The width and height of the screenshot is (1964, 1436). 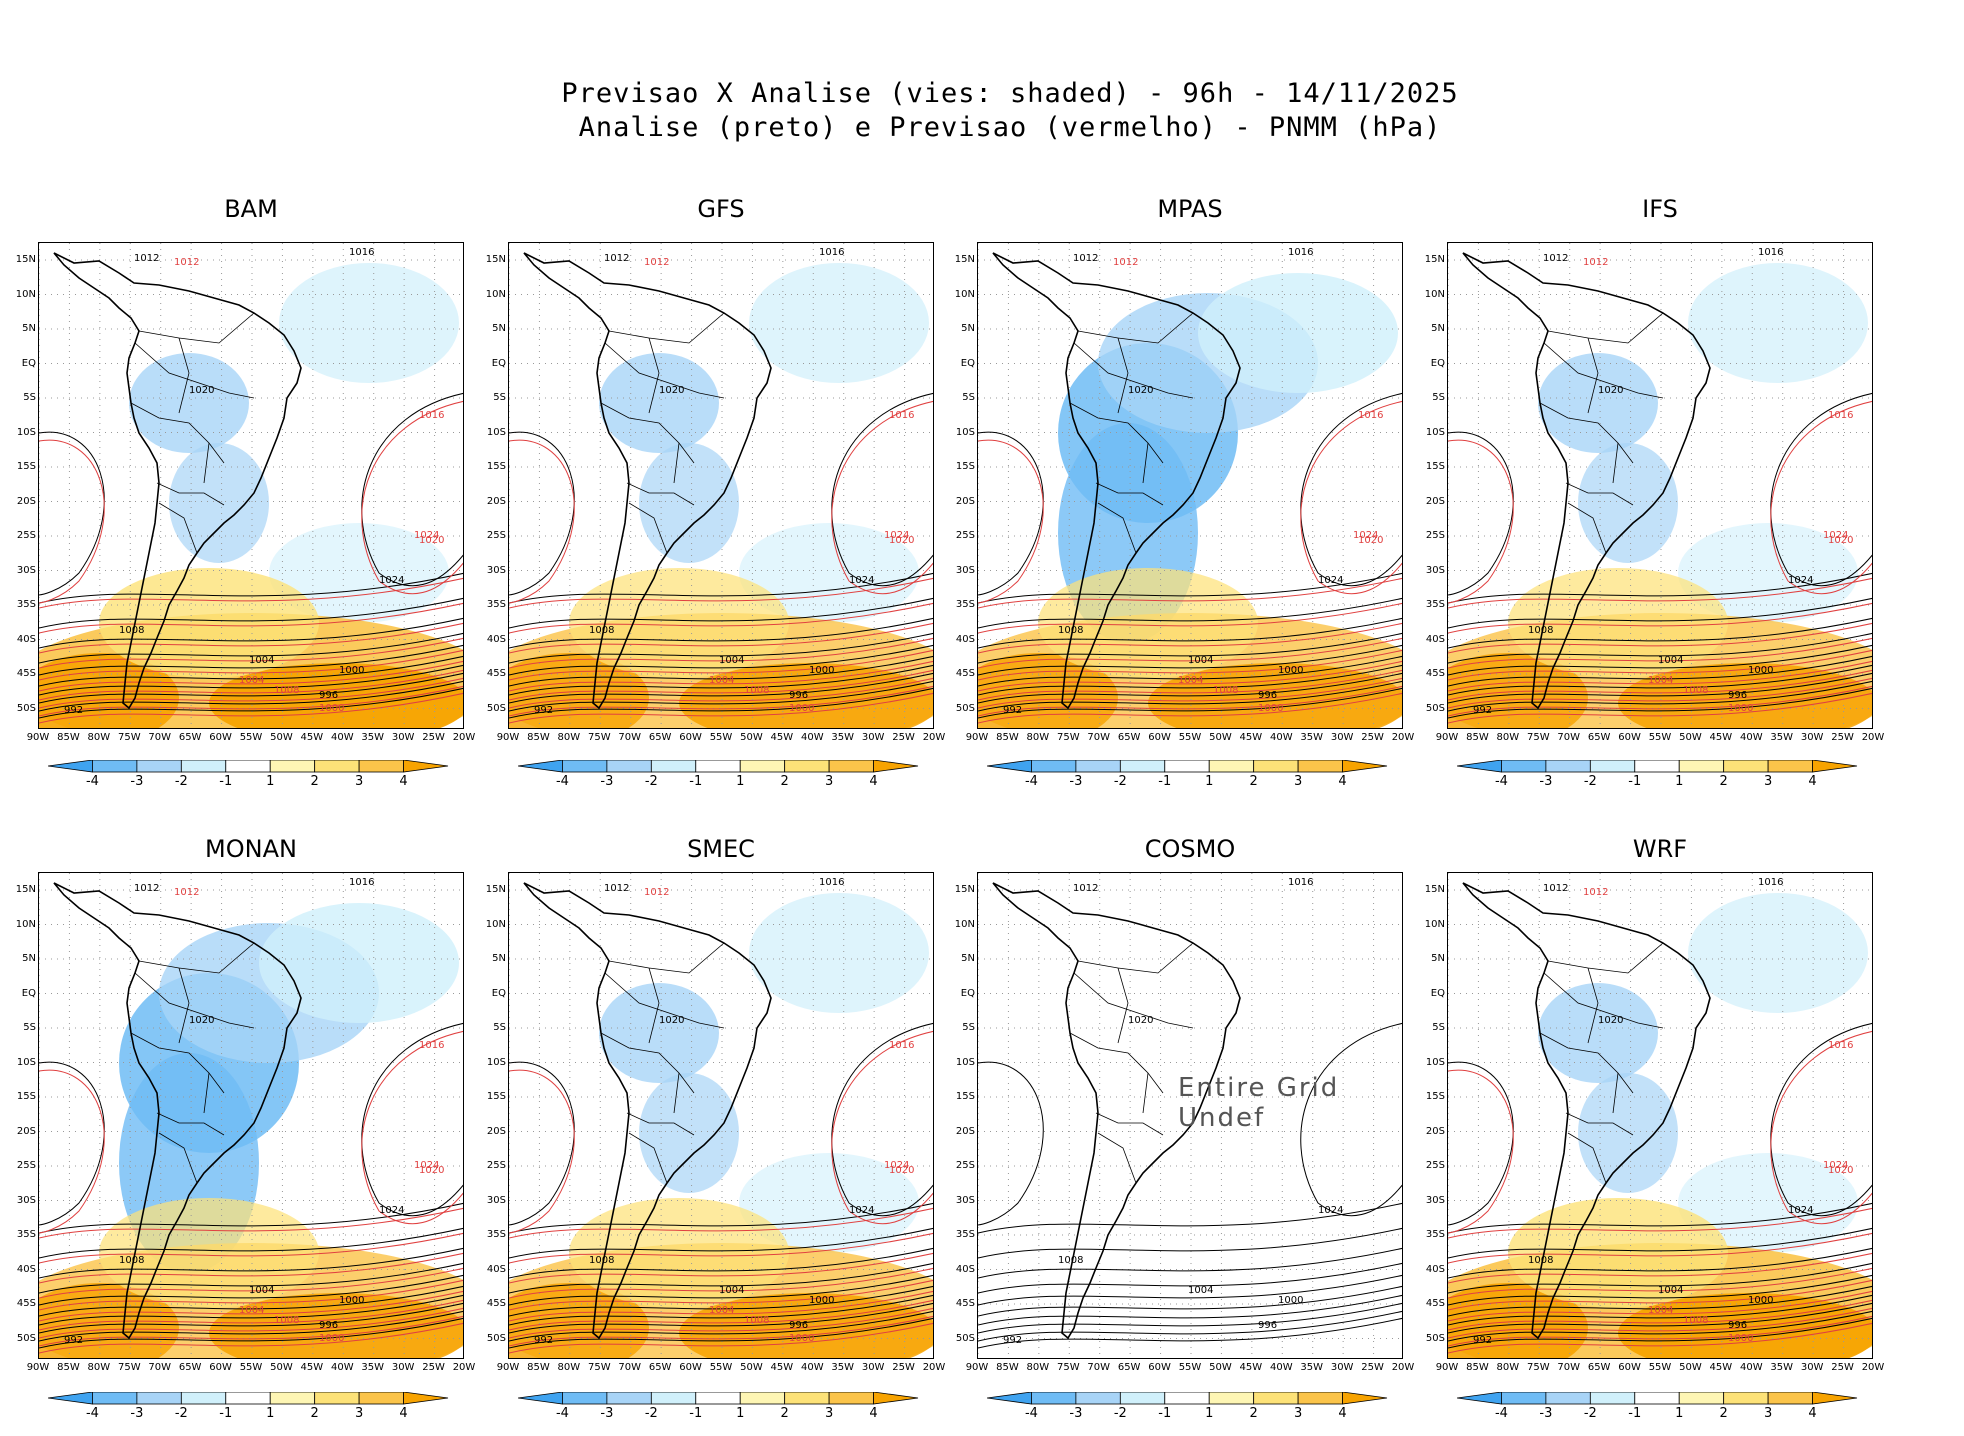 What do you see at coordinates (29, 958) in the screenshot?
I see `lat-tick-label: 5N` at bounding box center [29, 958].